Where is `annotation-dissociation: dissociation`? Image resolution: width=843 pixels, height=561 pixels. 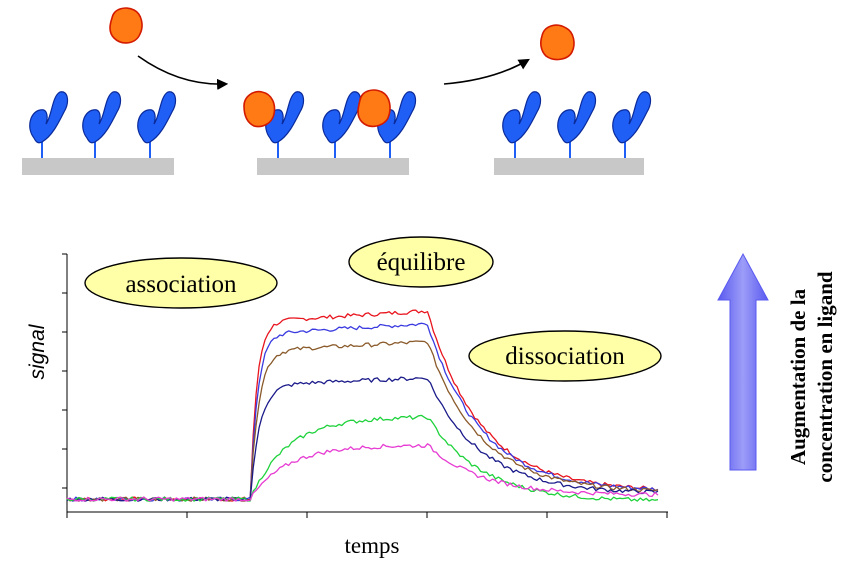 annotation-dissociation: dissociation is located at coordinates (565, 356).